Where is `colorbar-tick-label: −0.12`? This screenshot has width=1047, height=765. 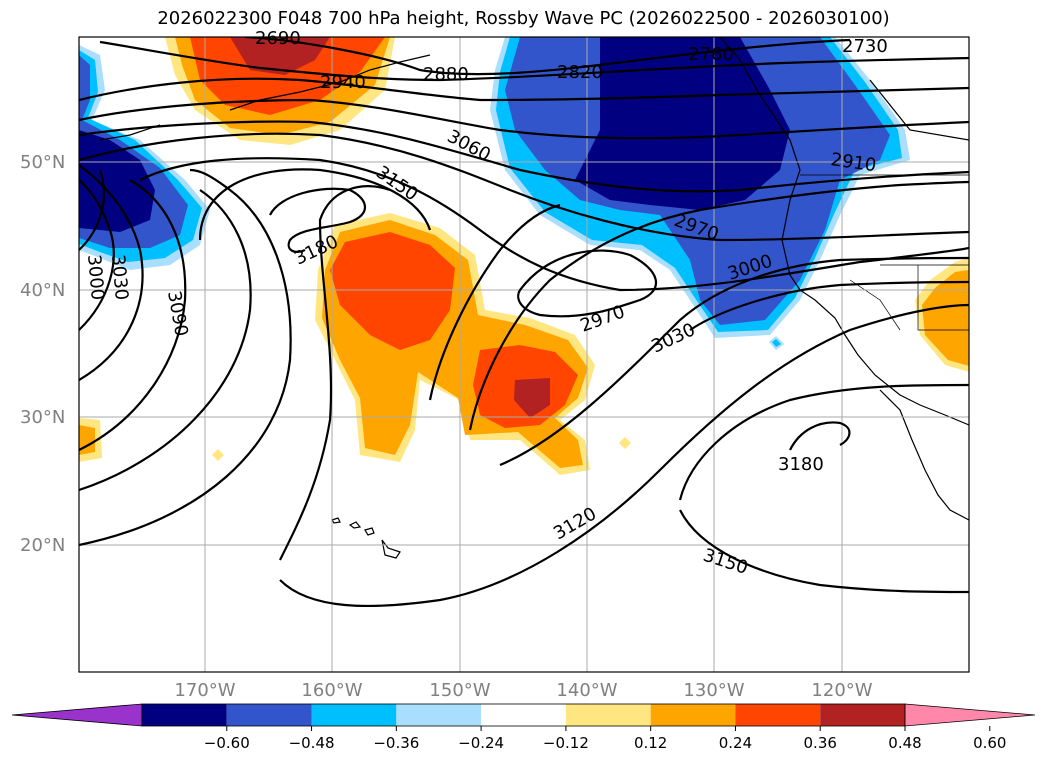
colorbar-tick-label: −0.12 is located at coordinates (565, 743).